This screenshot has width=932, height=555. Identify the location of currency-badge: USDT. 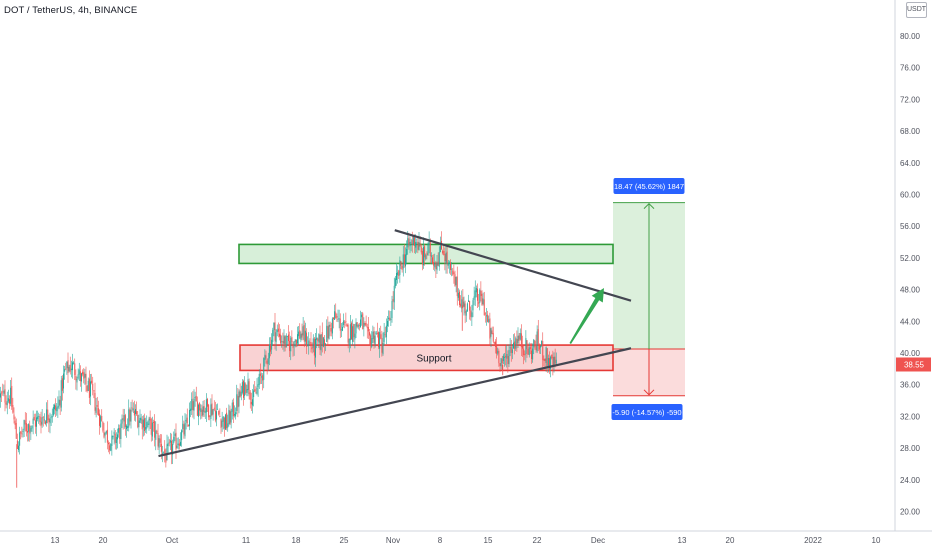
(916, 10).